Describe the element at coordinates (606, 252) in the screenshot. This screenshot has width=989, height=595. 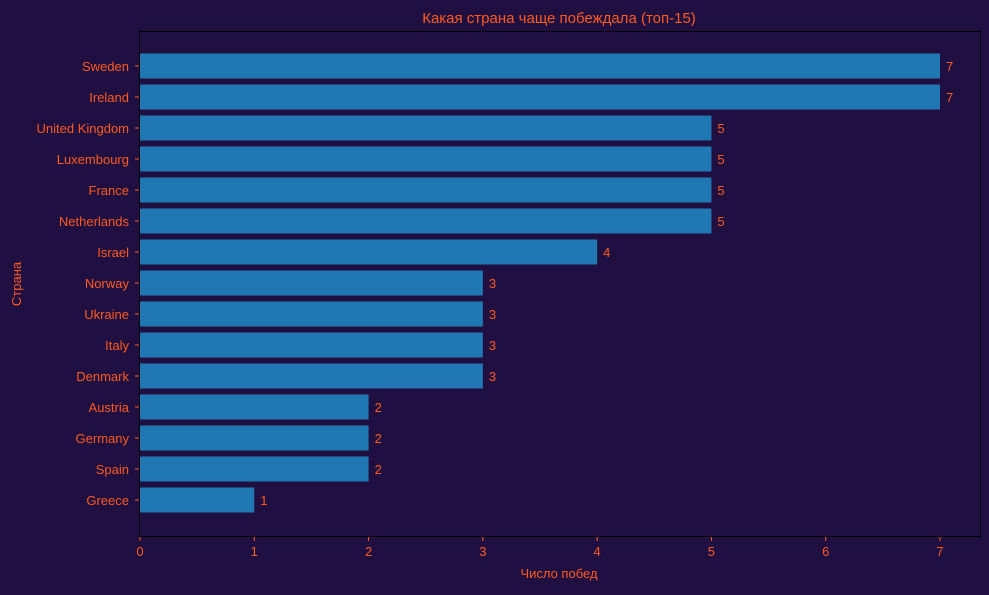
I see `data-label: 4` at that location.